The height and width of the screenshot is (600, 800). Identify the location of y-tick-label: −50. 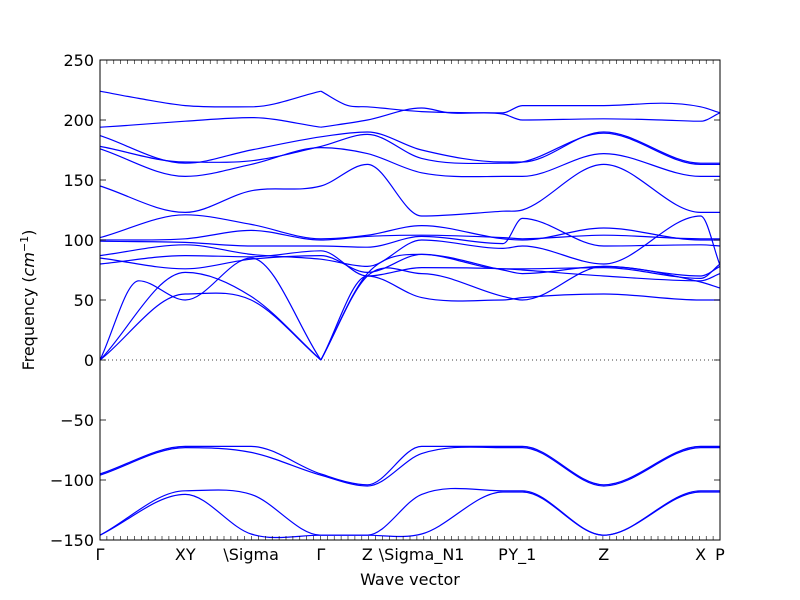
(77, 420).